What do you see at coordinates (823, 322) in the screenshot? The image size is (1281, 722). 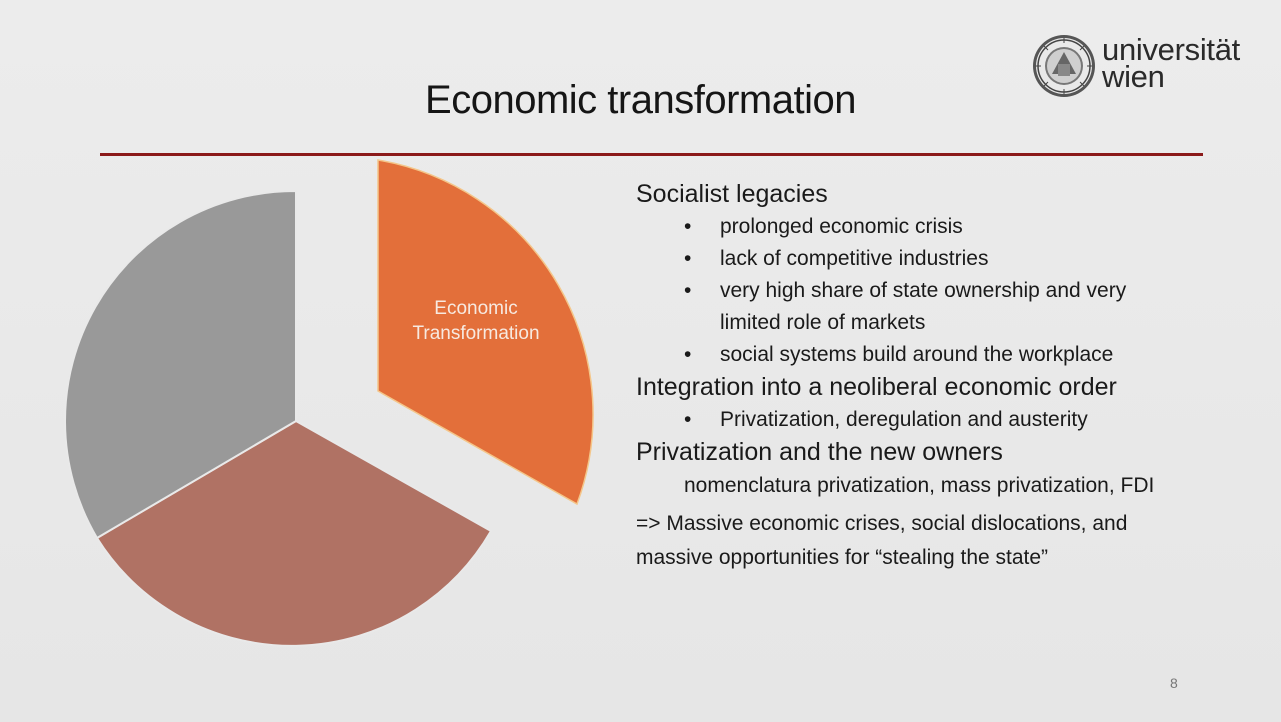 I see `bullet-text: limited role of markets` at bounding box center [823, 322].